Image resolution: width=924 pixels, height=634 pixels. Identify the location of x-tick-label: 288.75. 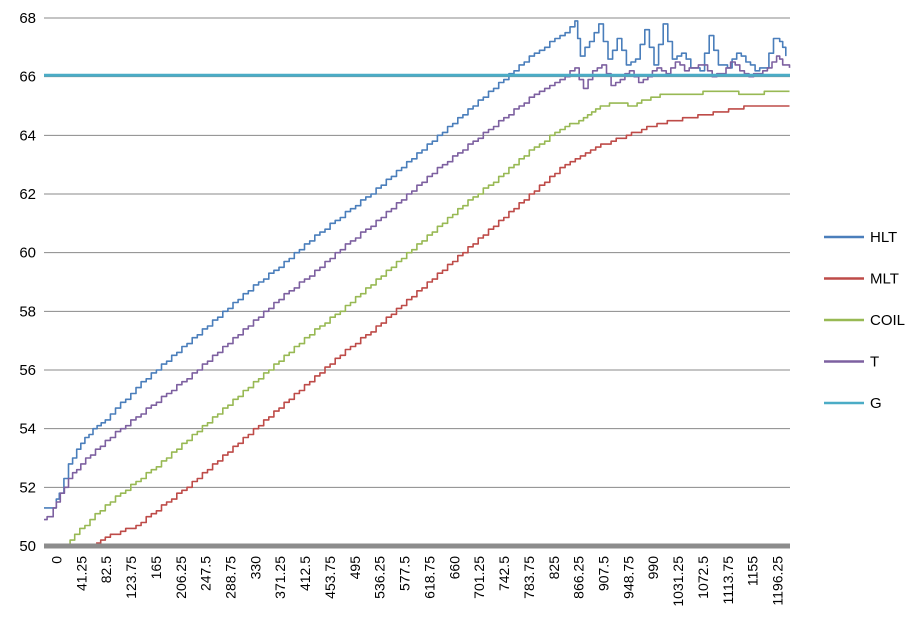
(231, 577).